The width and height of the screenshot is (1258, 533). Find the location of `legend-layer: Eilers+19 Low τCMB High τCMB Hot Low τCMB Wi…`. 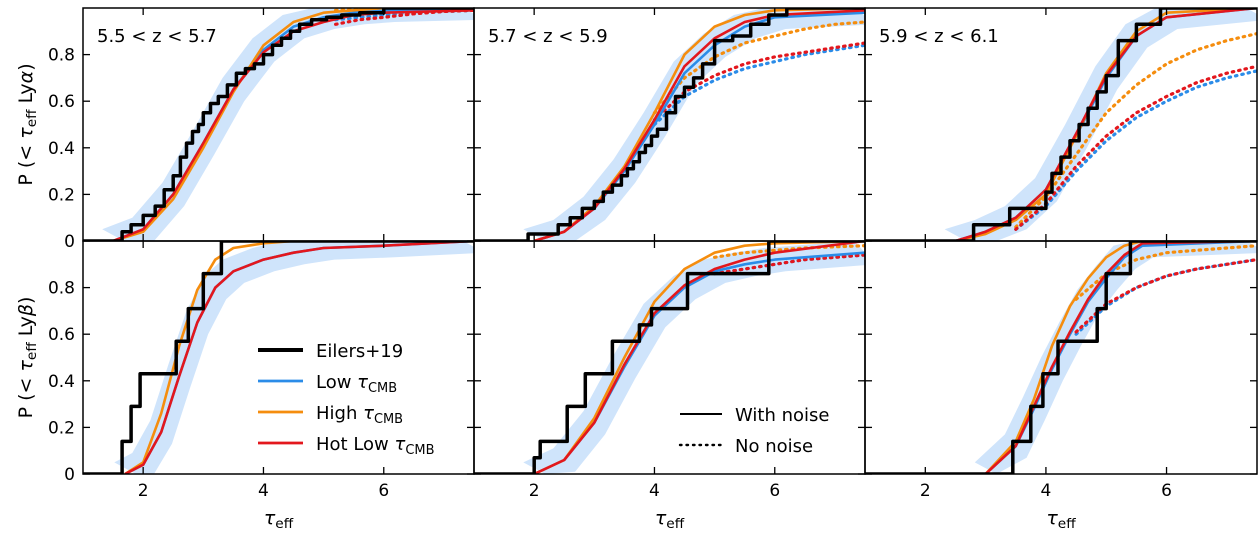

legend-layer: Eilers+19 Low τCMB High τCMB Hot Low τCMB Wi… is located at coordinates (543, 399).